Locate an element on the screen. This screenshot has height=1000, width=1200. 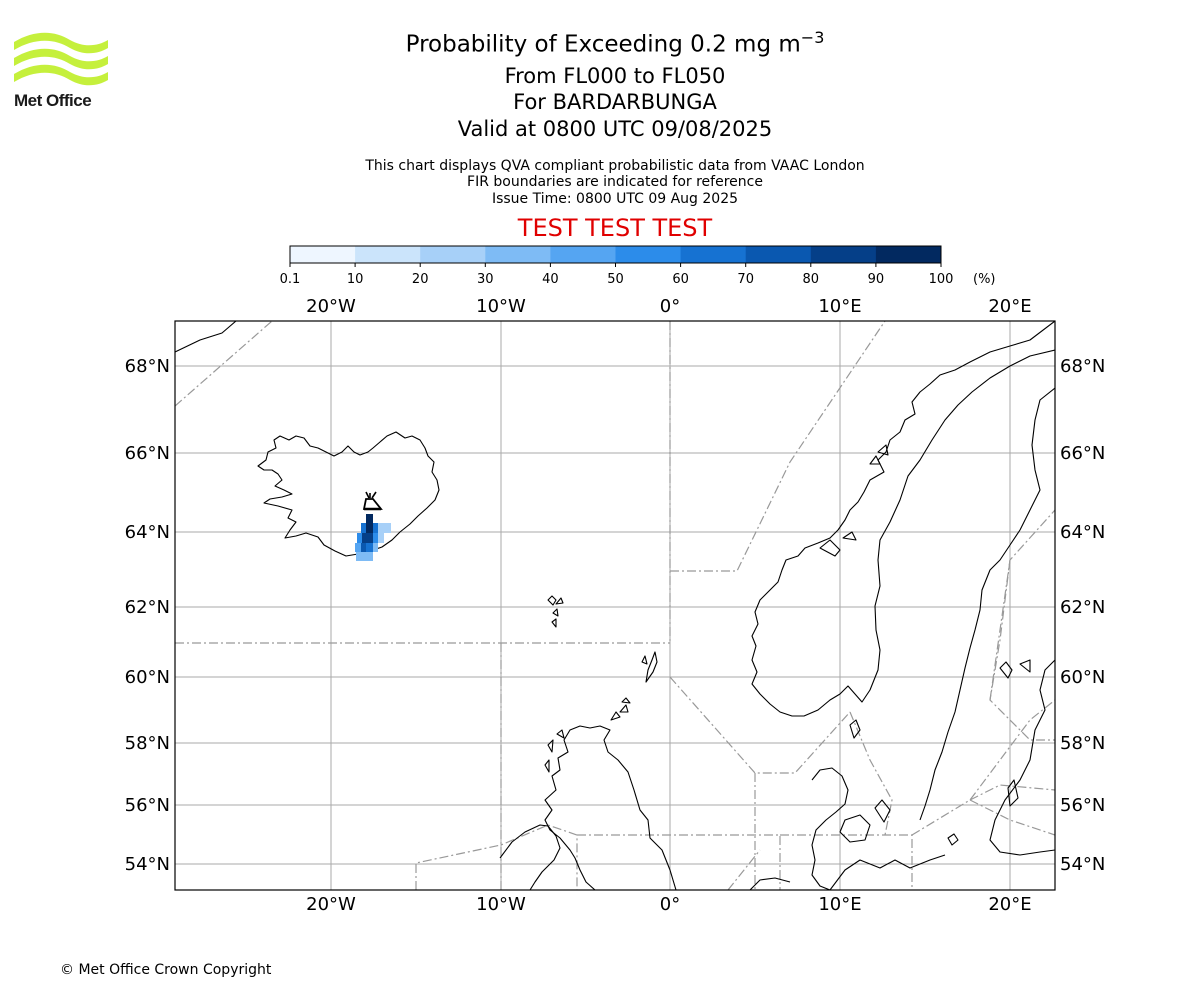
denmark-coast is located at coordinates (830, 828).